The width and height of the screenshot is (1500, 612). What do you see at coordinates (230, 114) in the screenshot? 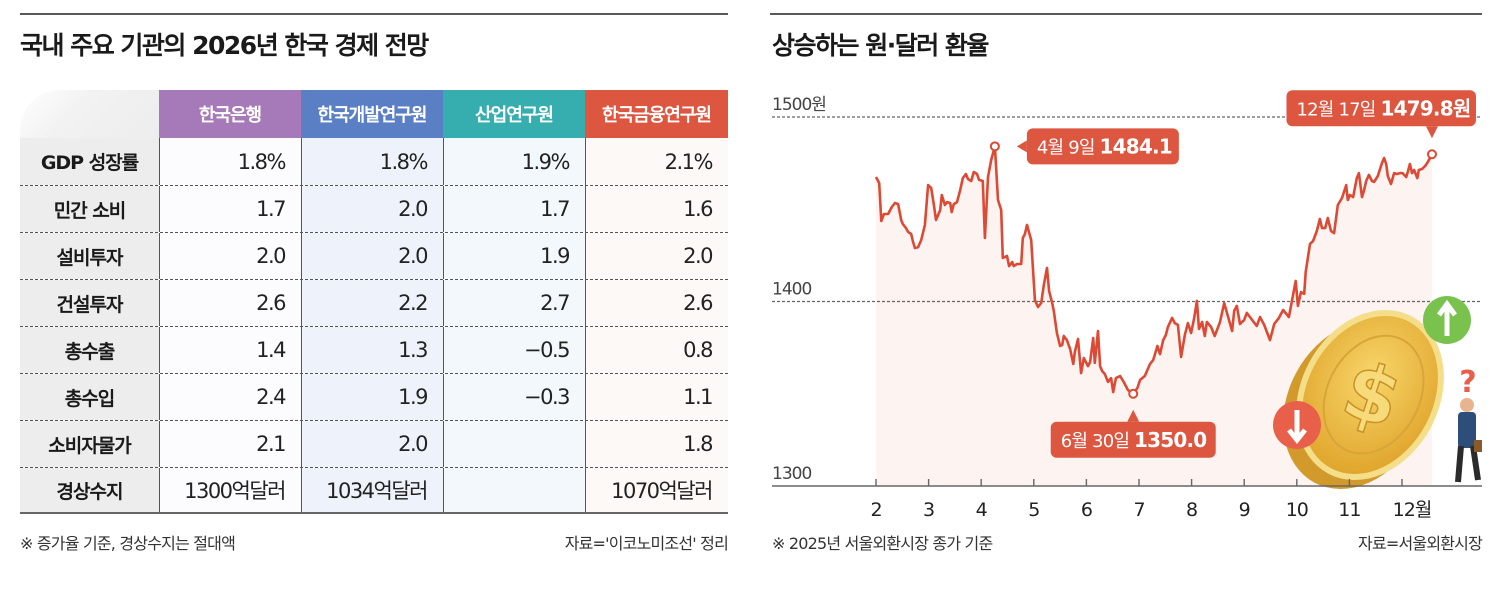
I see `column-header: 한국은행` at bounding box center [230, 114].